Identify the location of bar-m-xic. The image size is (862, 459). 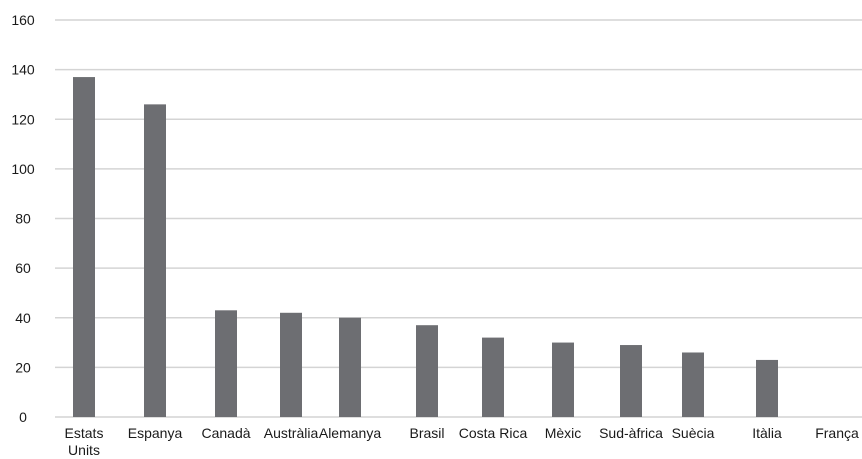
(563, 379).